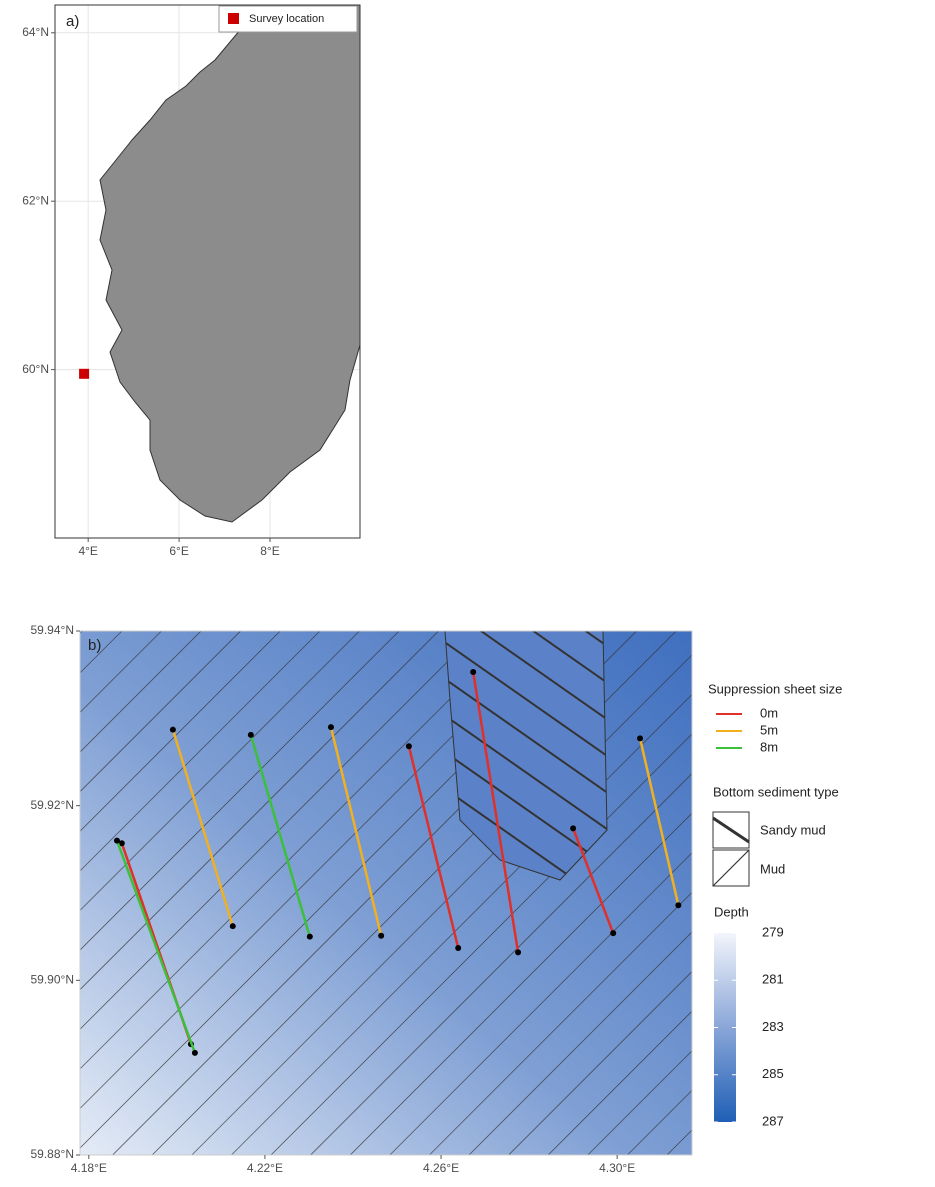 This screenshot has height=1187, width=935. What do you see at coordinates (35, 369) in the screenshot?
I see `y-tick-label: 60°N` at bounding box center [35, 369].